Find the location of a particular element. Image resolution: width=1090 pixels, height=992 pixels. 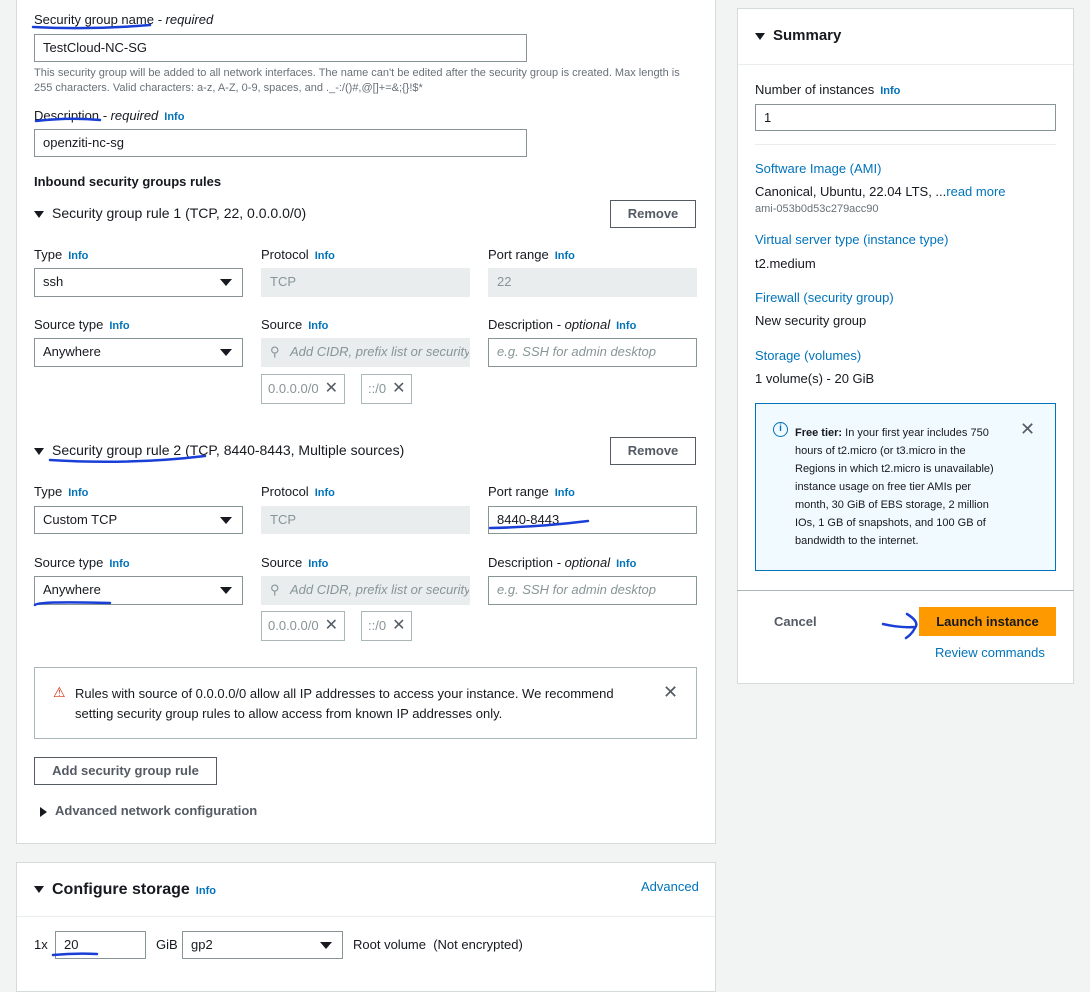

info-circle-icon: i is located at coordinates (780, 429).